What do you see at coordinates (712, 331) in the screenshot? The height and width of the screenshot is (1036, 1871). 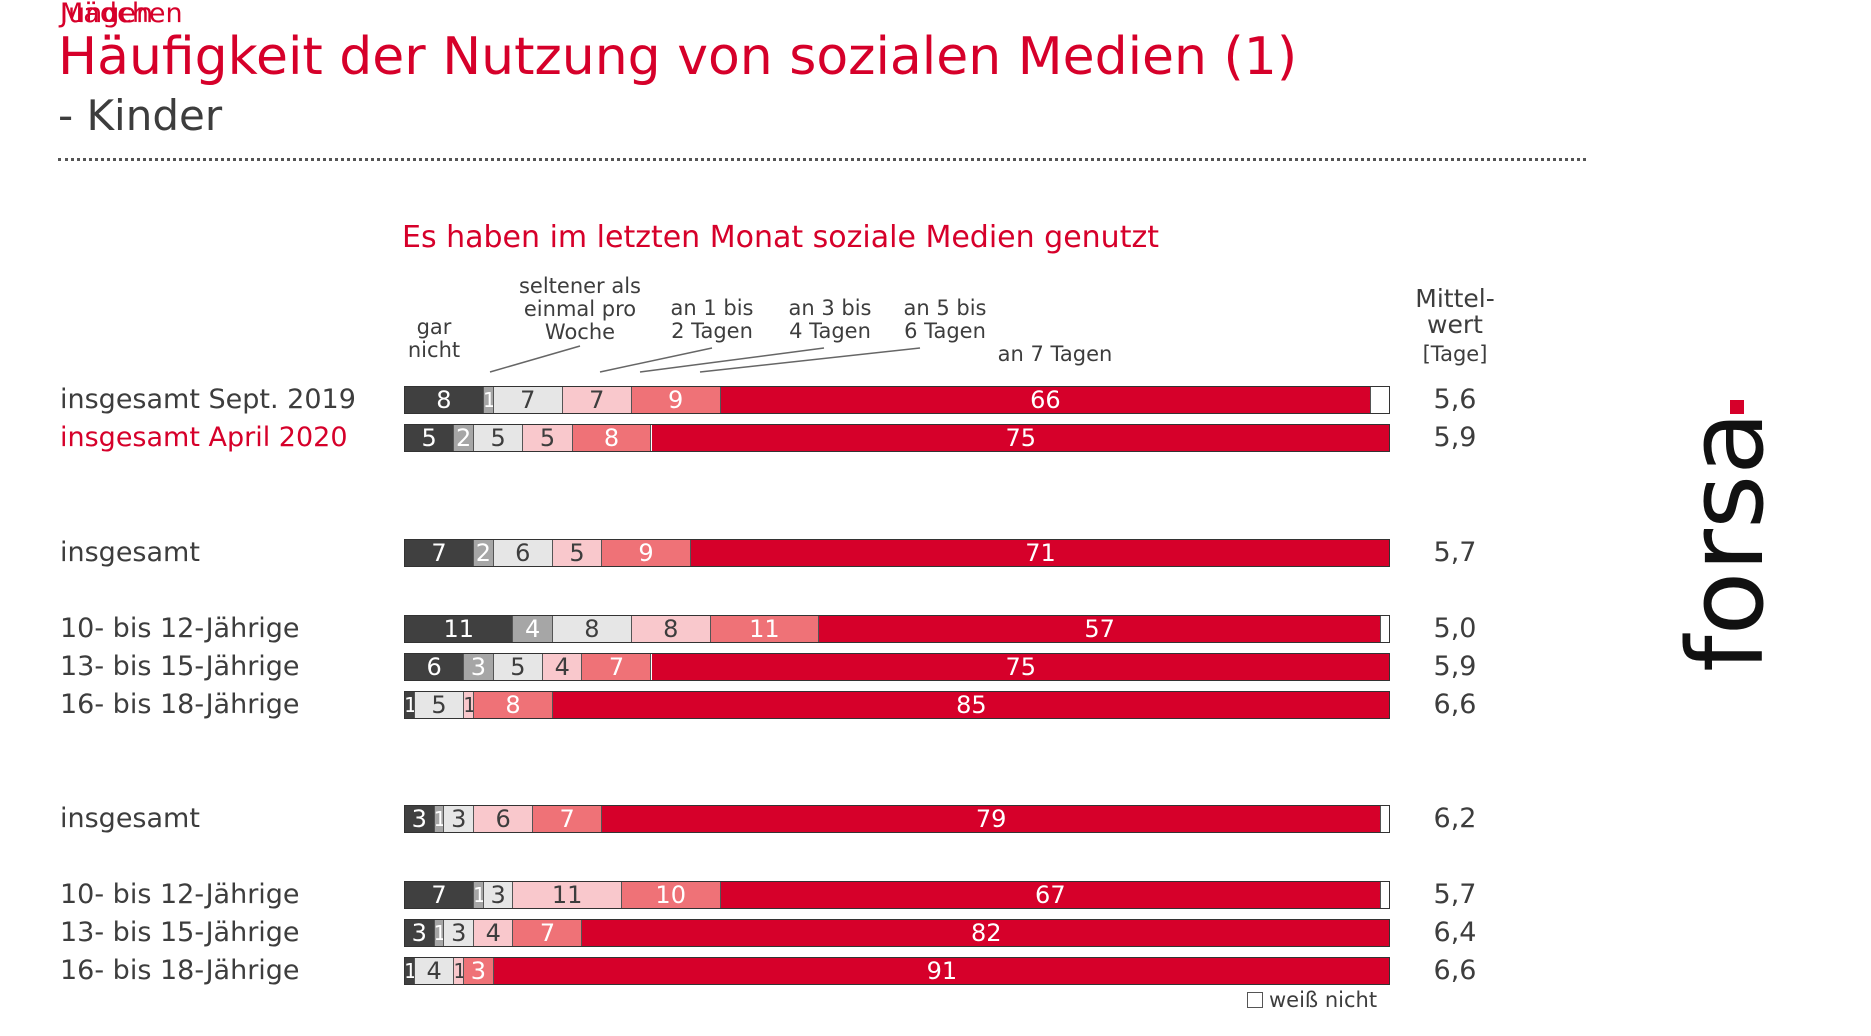 I see `category-header-line: 2 Tagen` at bounding box center [712, 331].